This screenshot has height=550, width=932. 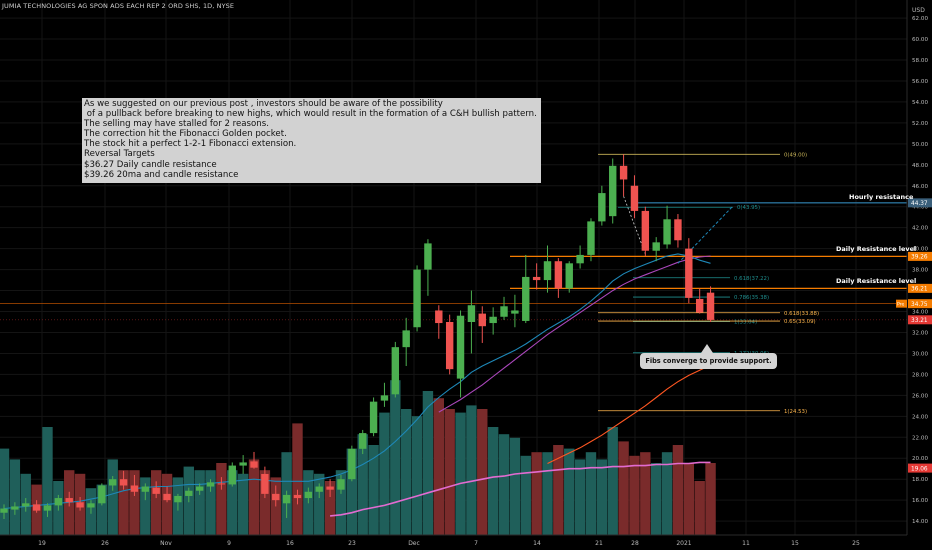 What do you see at coordinates (920, 271) in the screenshot?
I see `y-tick-label: 38.00` at bounding box center [920, 271].